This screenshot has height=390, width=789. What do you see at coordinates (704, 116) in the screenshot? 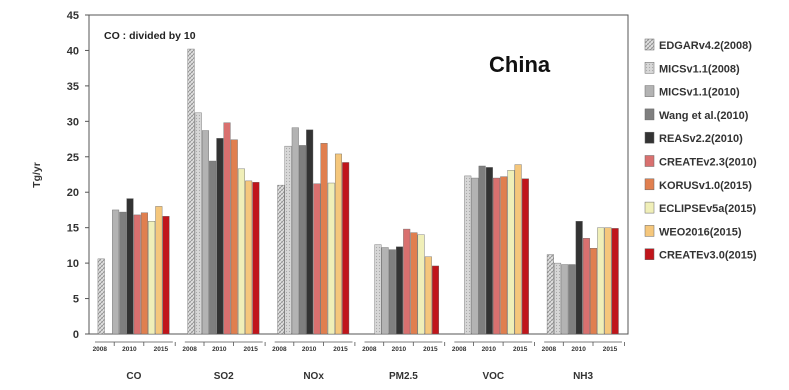
I see `legend-label: Wang et al.(2010)` at bounding box center [704, 116].